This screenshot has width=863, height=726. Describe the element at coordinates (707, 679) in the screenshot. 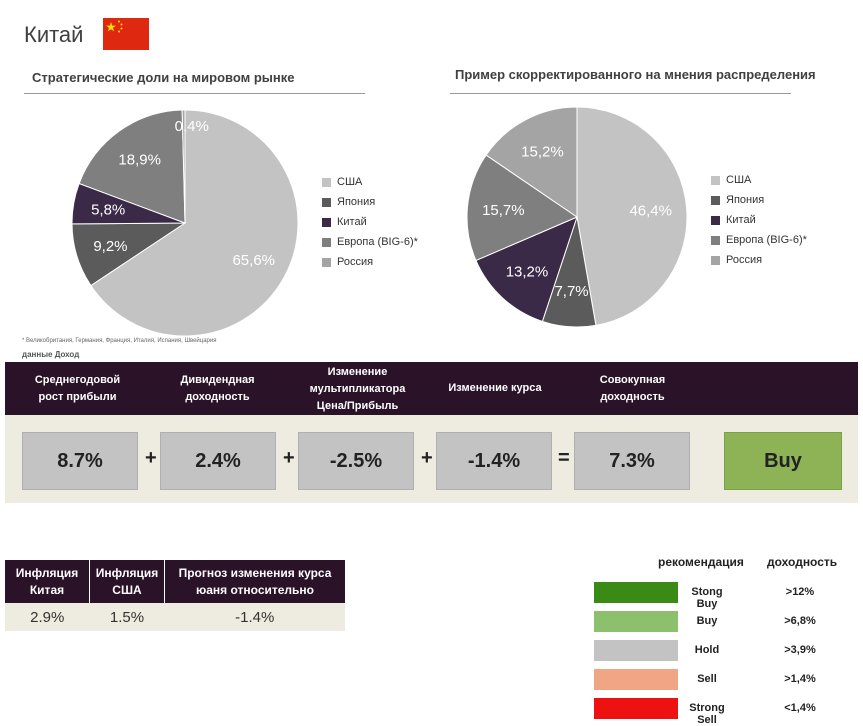

I see `scale-label: Sell` at that location.